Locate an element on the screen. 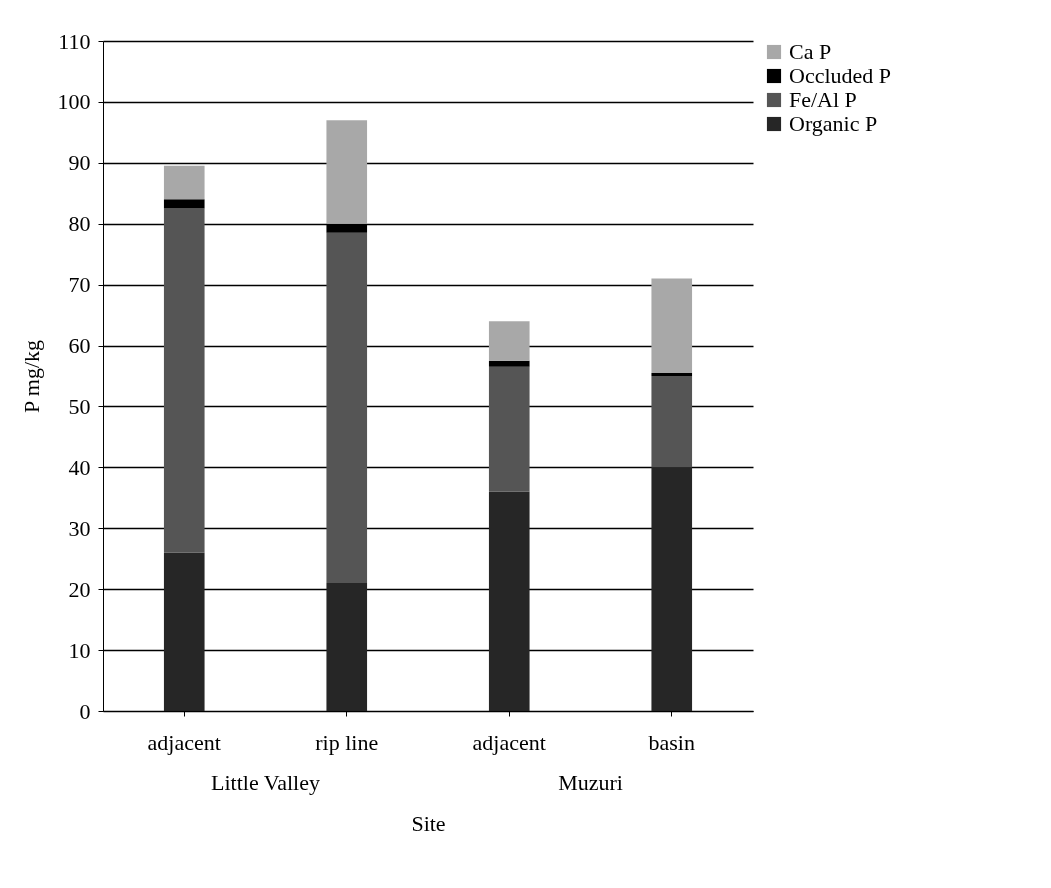 The height and width of the screenshot is (888, 1051). y-tick-label: 60 is located at coordinates (79, 346).